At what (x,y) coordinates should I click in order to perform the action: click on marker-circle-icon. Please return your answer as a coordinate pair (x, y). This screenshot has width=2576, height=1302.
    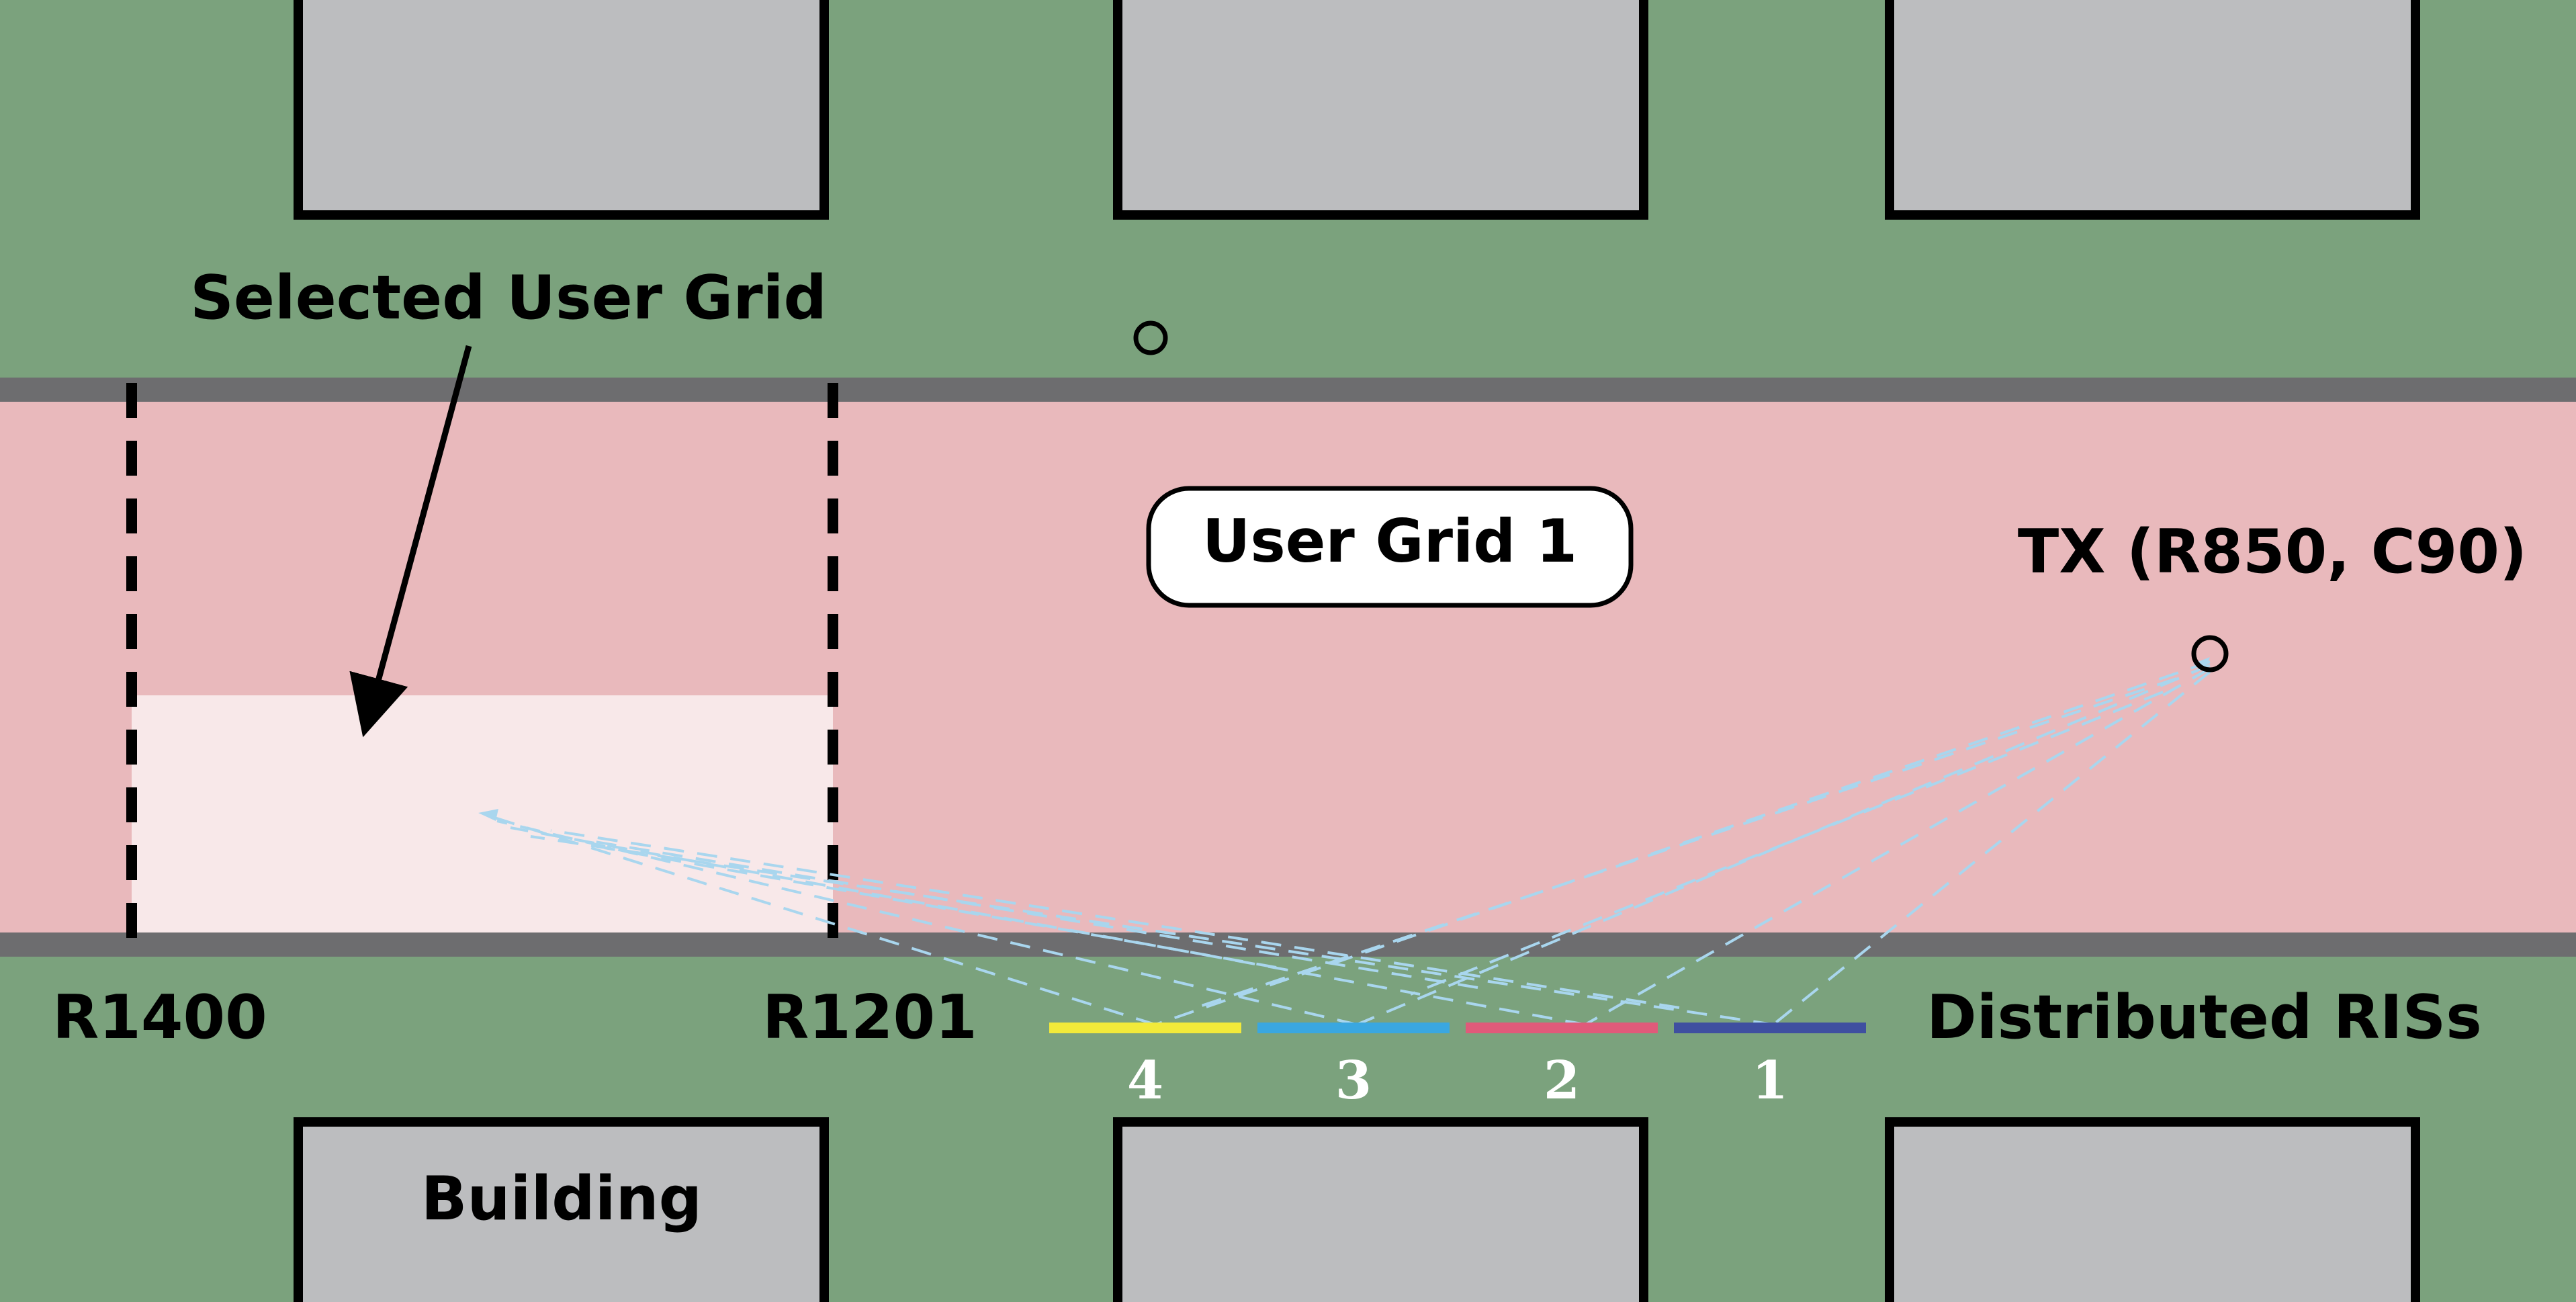
    Looking at the image, I should click on (1151, 338).